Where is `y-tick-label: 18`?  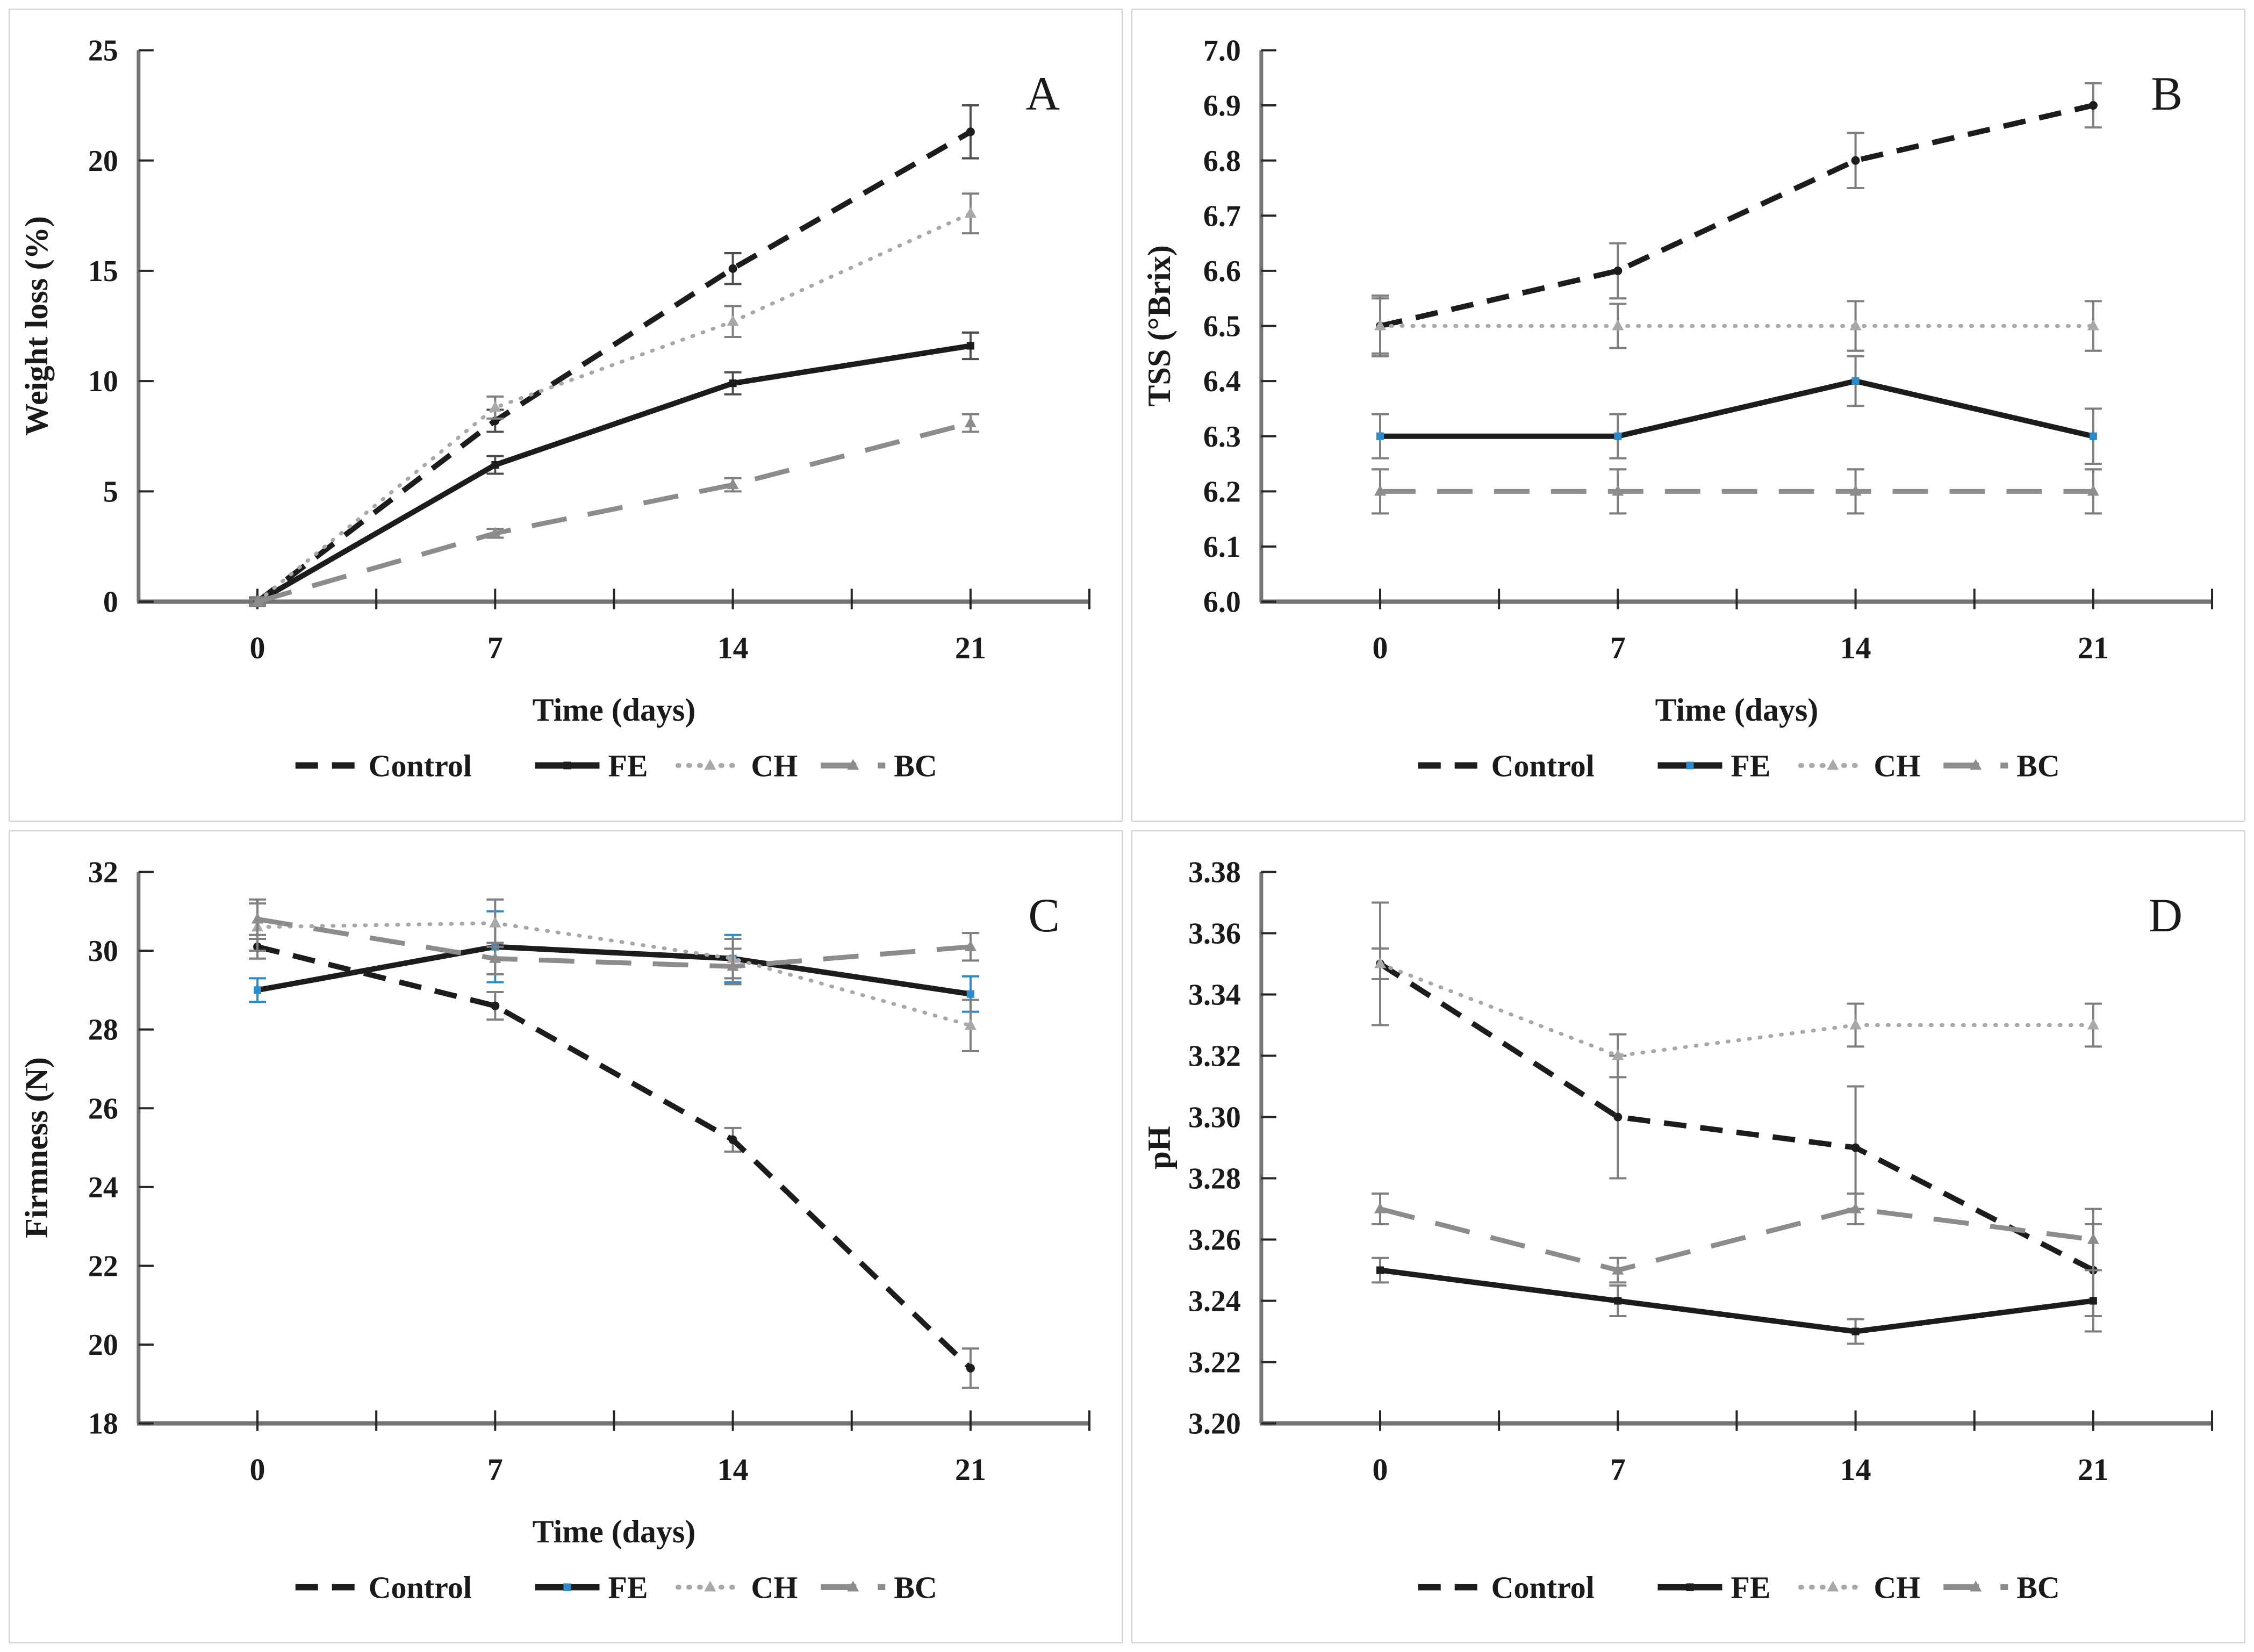
y-tick-label: 18 is located at coordinates (103, 1424).